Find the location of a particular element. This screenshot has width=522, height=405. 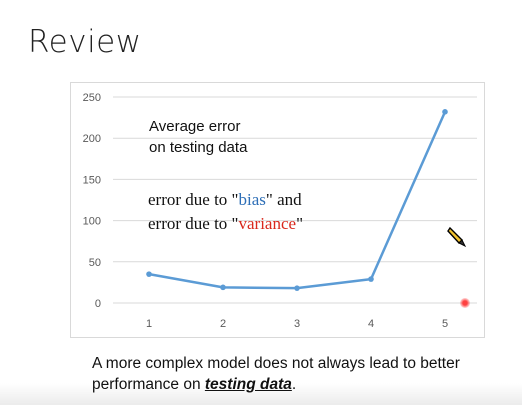

bias-suffix: " and is located at coordinates (283, 199).